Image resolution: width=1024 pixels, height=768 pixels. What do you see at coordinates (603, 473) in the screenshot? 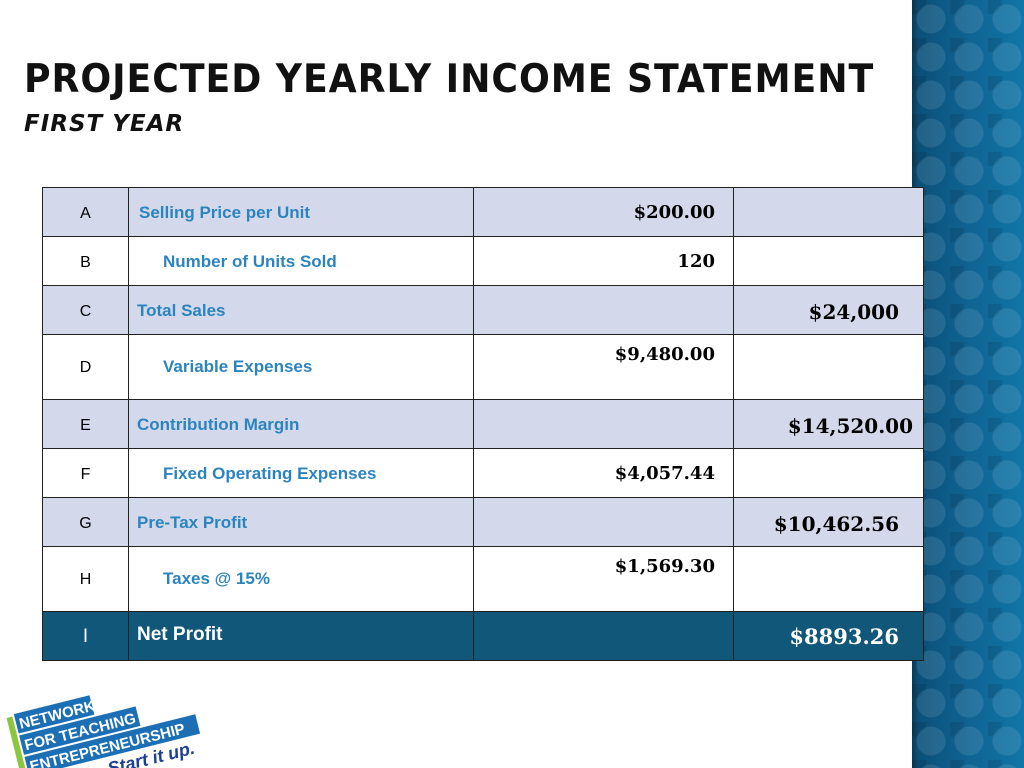
I see `row-amount: $4,057.44` at bounding box center [603, 473].